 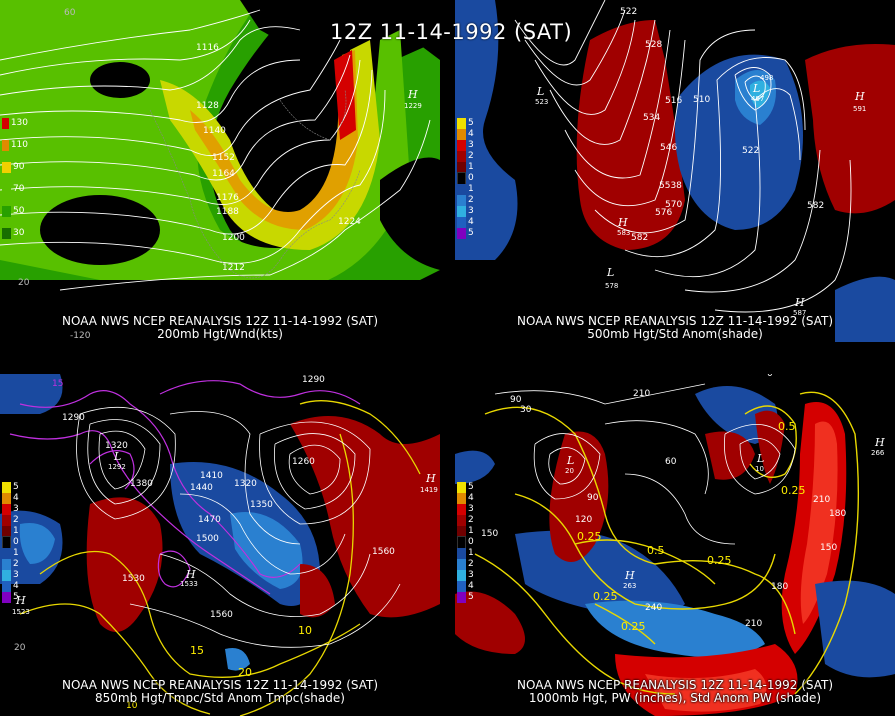 I want to click on contour-label: 510, so click(x=701, y=100).